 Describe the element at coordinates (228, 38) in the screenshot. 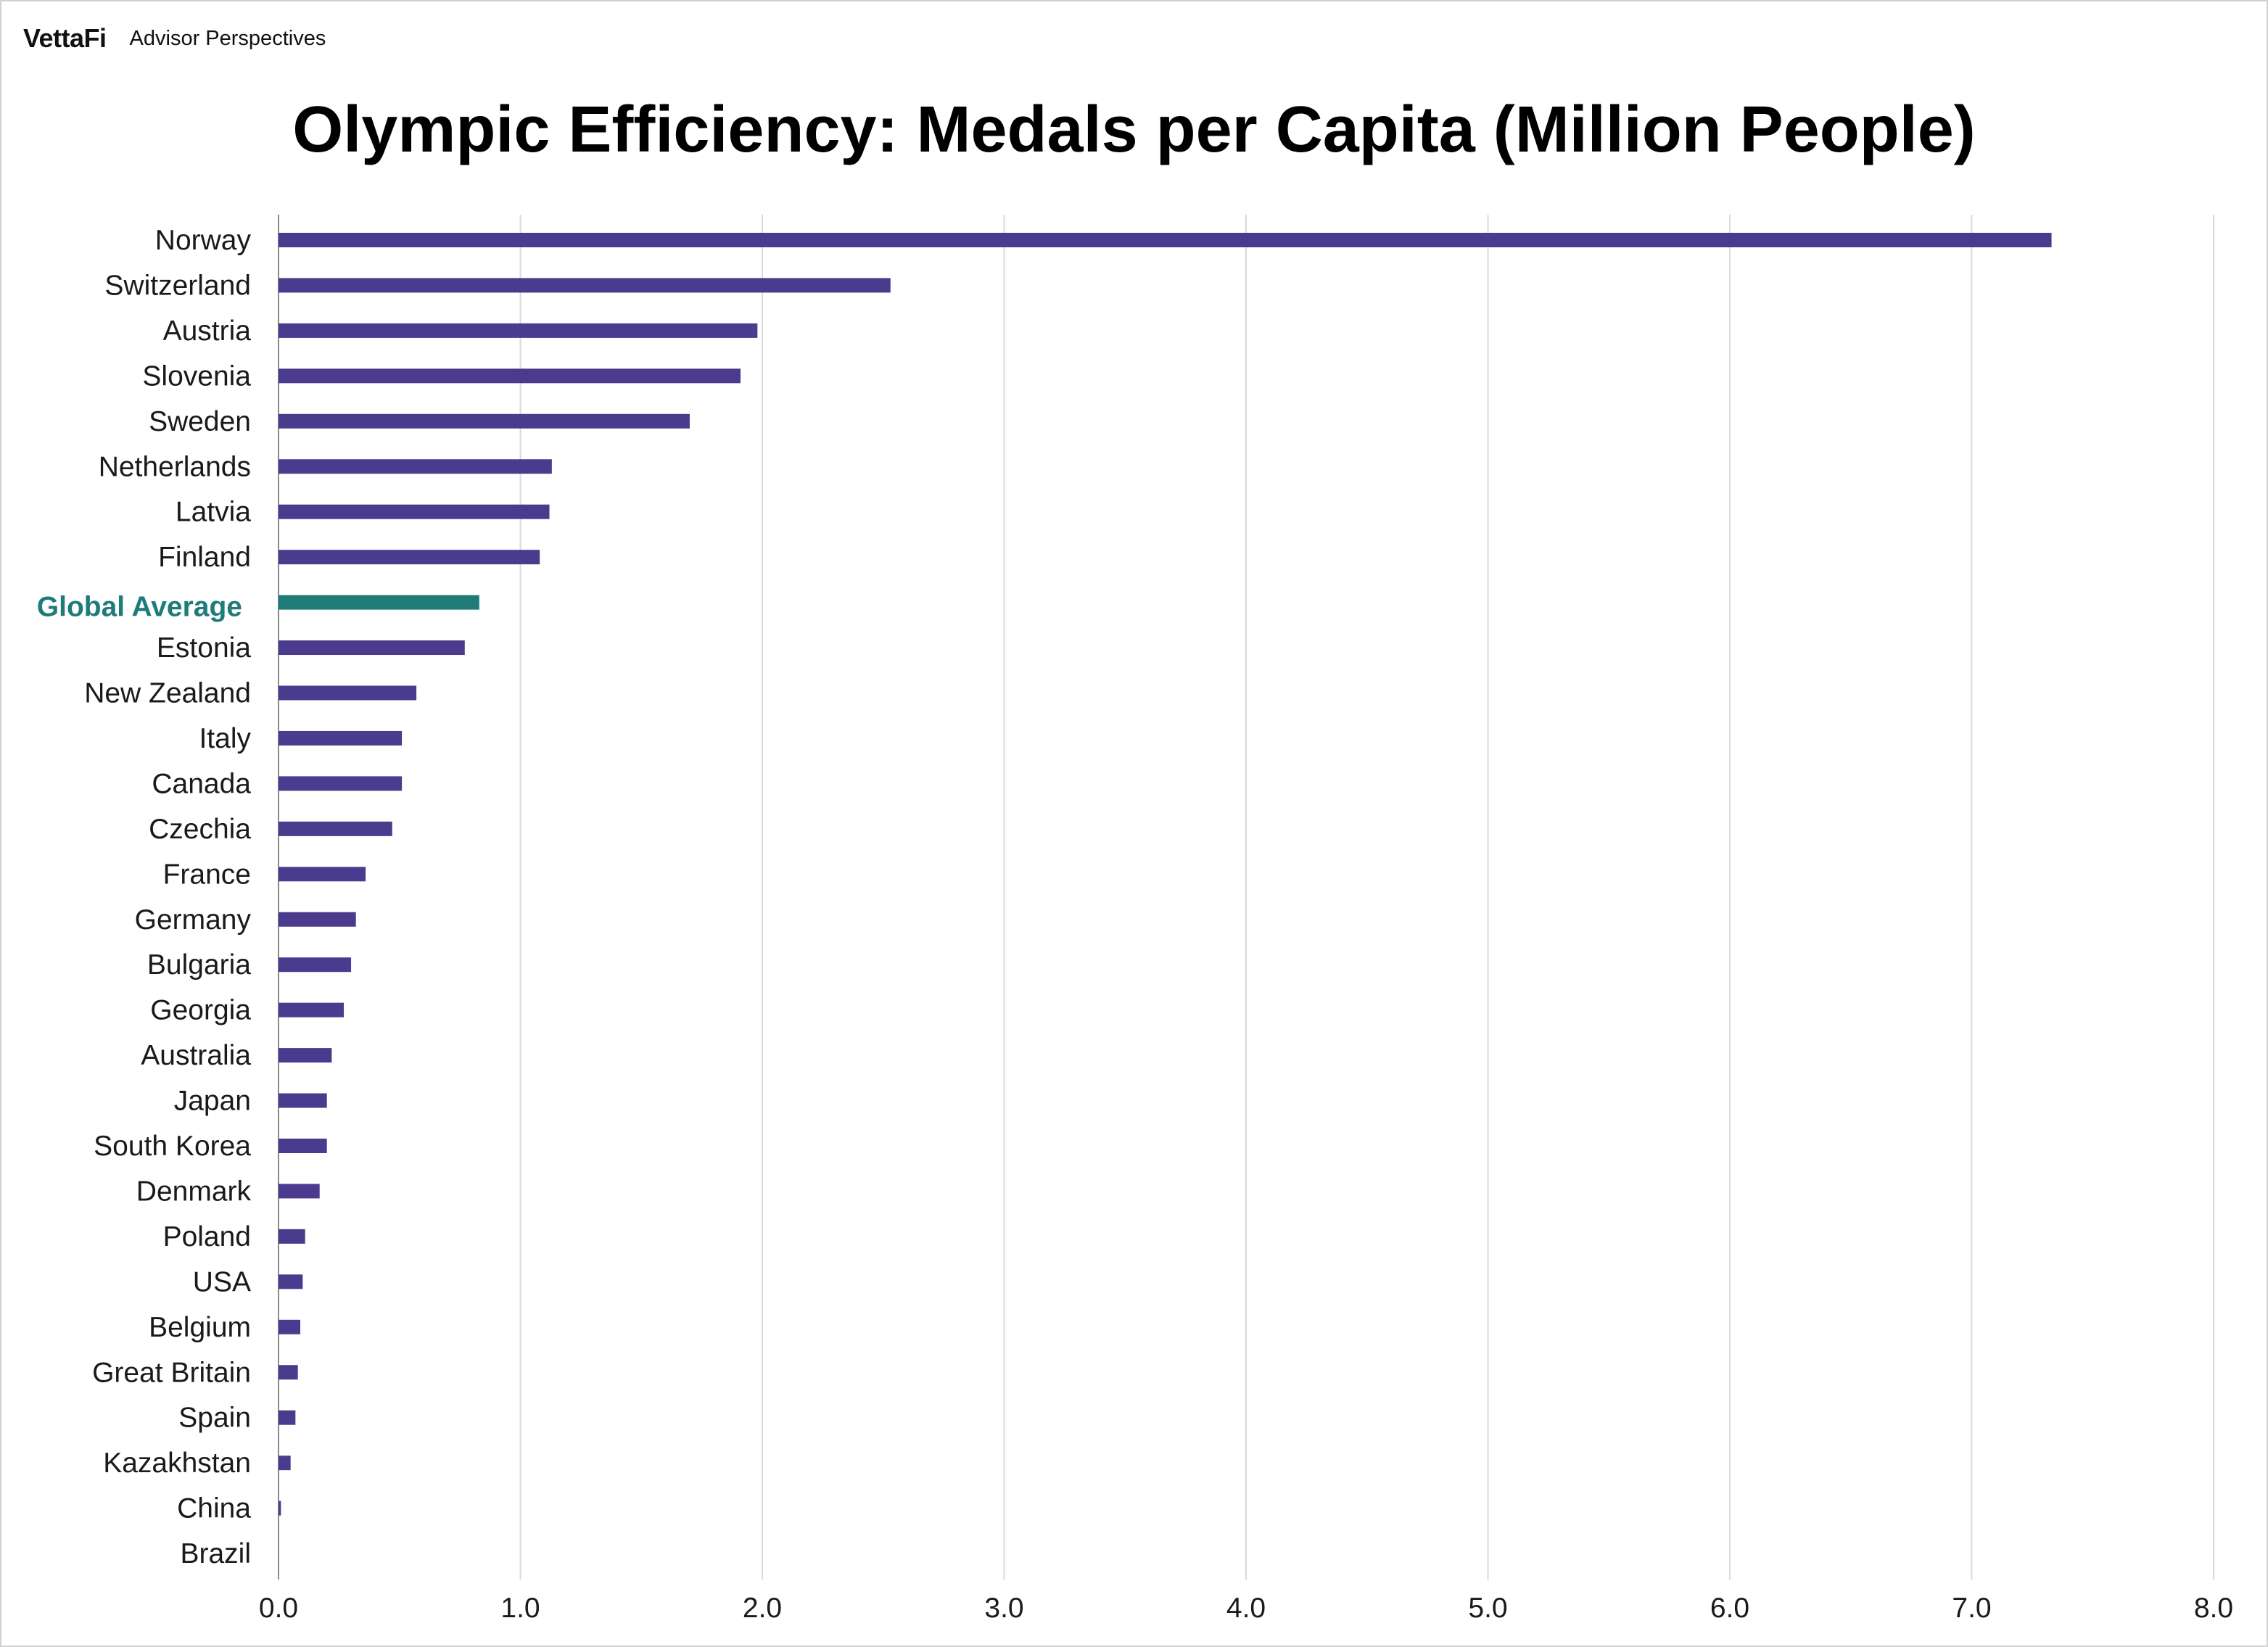

I see `brand-subtitle: Advisor Perspectives` at that location.